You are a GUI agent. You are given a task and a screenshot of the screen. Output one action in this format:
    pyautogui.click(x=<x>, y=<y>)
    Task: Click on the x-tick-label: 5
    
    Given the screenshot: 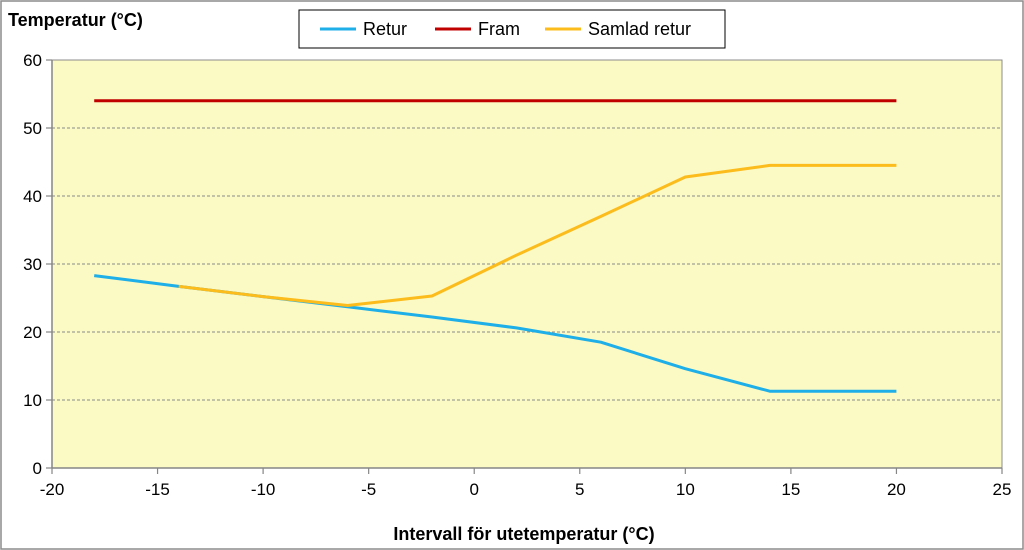 What is the action you would take?
    pyautogui.click(x=579, y=489)
    